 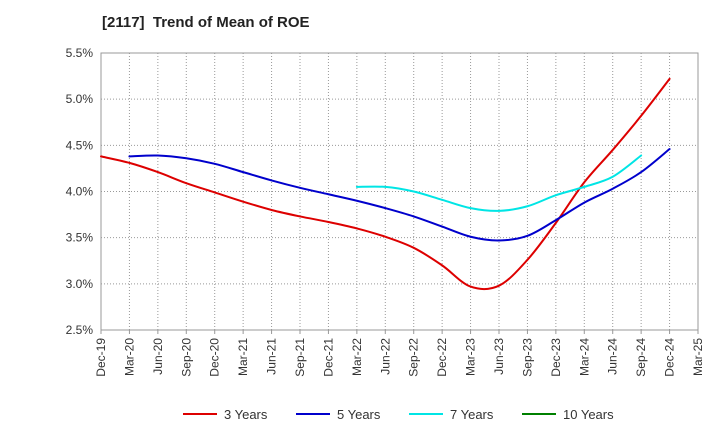 What do you see at coordinates (527, 357) in the screenshot?
I see `x-tick-label: Sep-23` at bounding box center [527, 357].